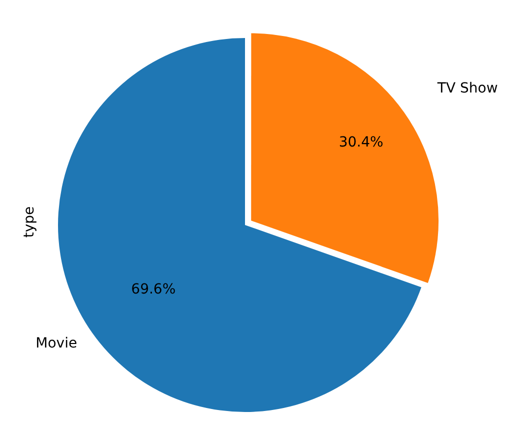 Image resolution: width=526 pixels, height=444 pixels. I want to click on slice-label: TV Show, so click(467, 88).